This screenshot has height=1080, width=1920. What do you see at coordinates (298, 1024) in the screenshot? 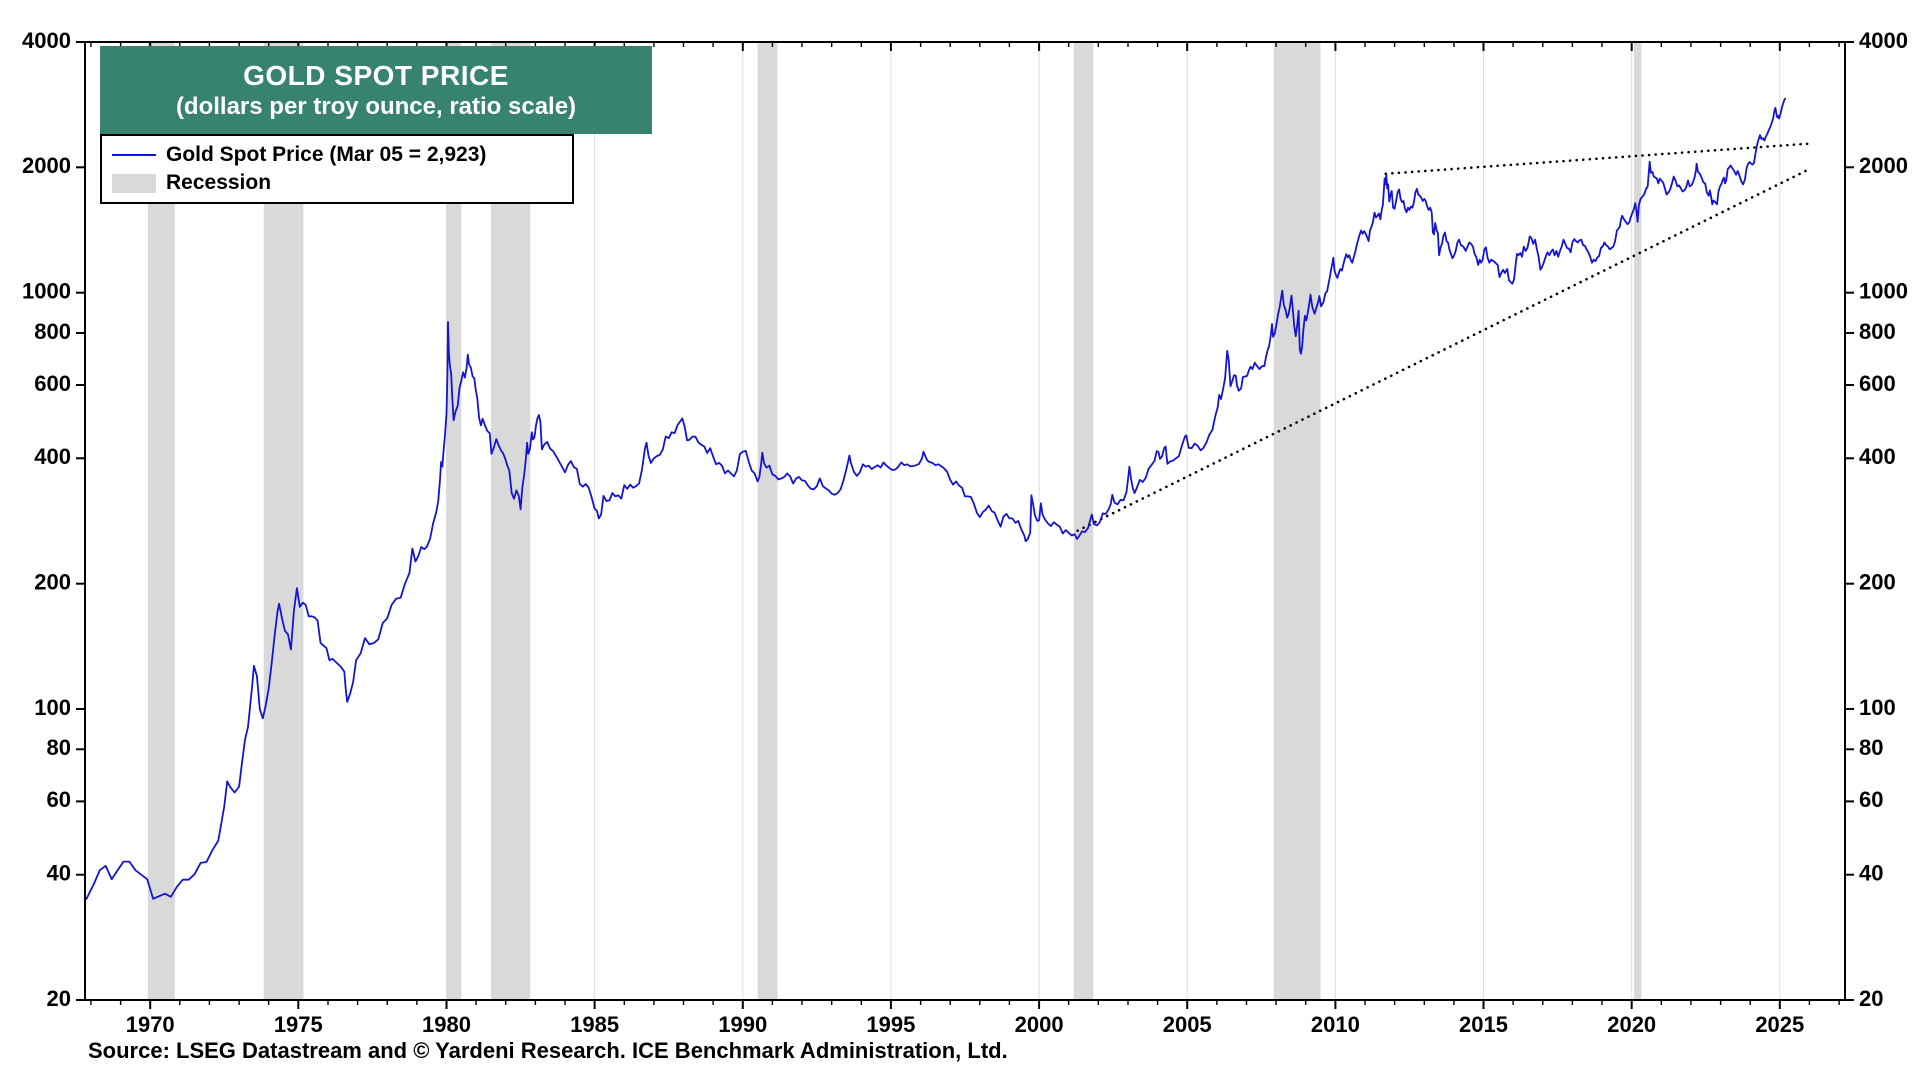
I see `x-tick-label: 1975` at bounding box center [298, 1024].